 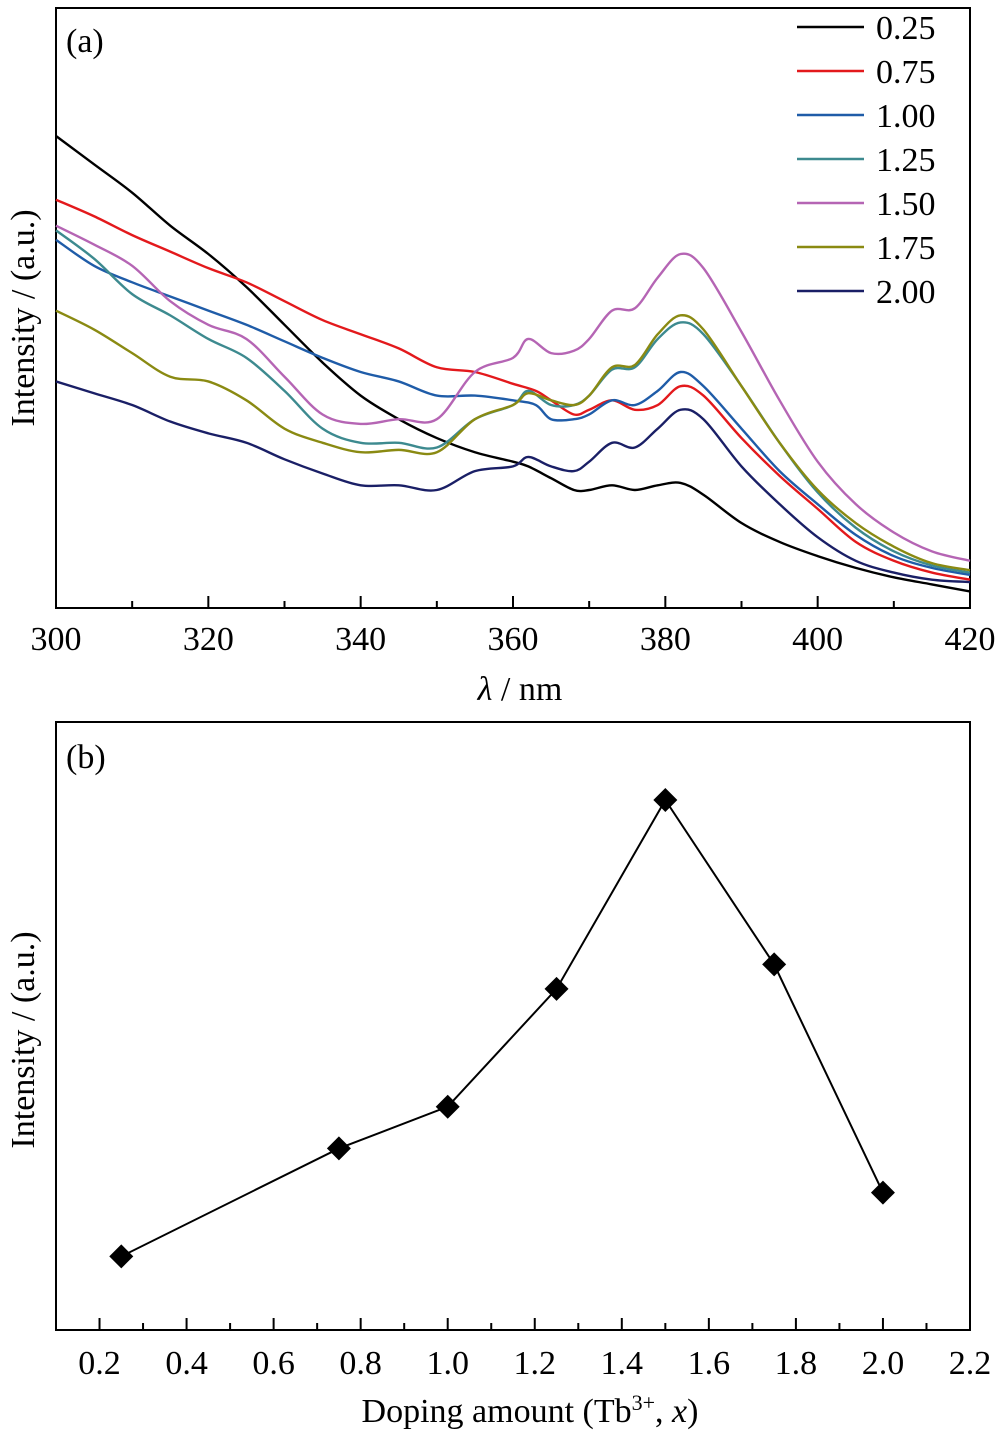 I want to click on x-tick-label-b: 0.2, so click(x=99, y=1363).